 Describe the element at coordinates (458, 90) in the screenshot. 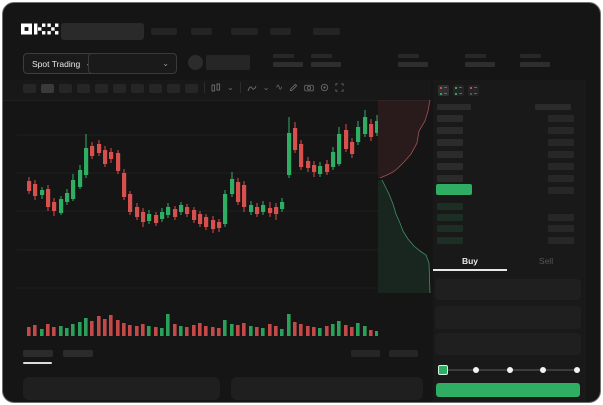

I see `book-bids-icon` at that location.